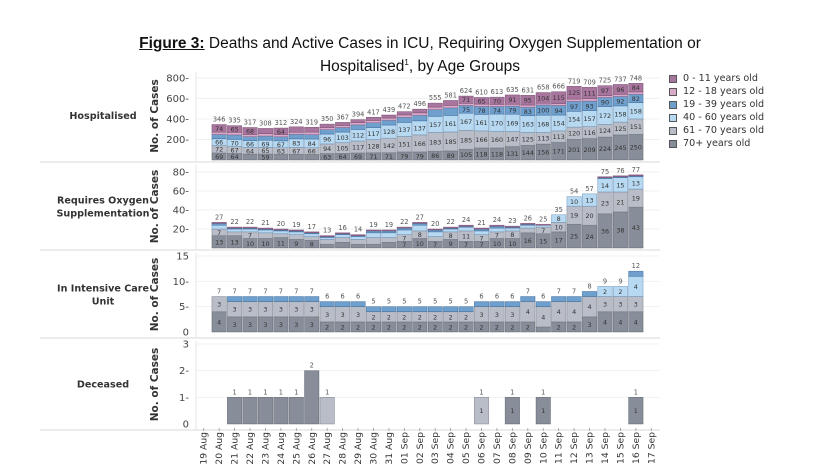 The height and width of the screenshot is (468, 830). Describe the element at coordinates (435, 245) in the screenshot. I see `segment-label: 7` at that location.